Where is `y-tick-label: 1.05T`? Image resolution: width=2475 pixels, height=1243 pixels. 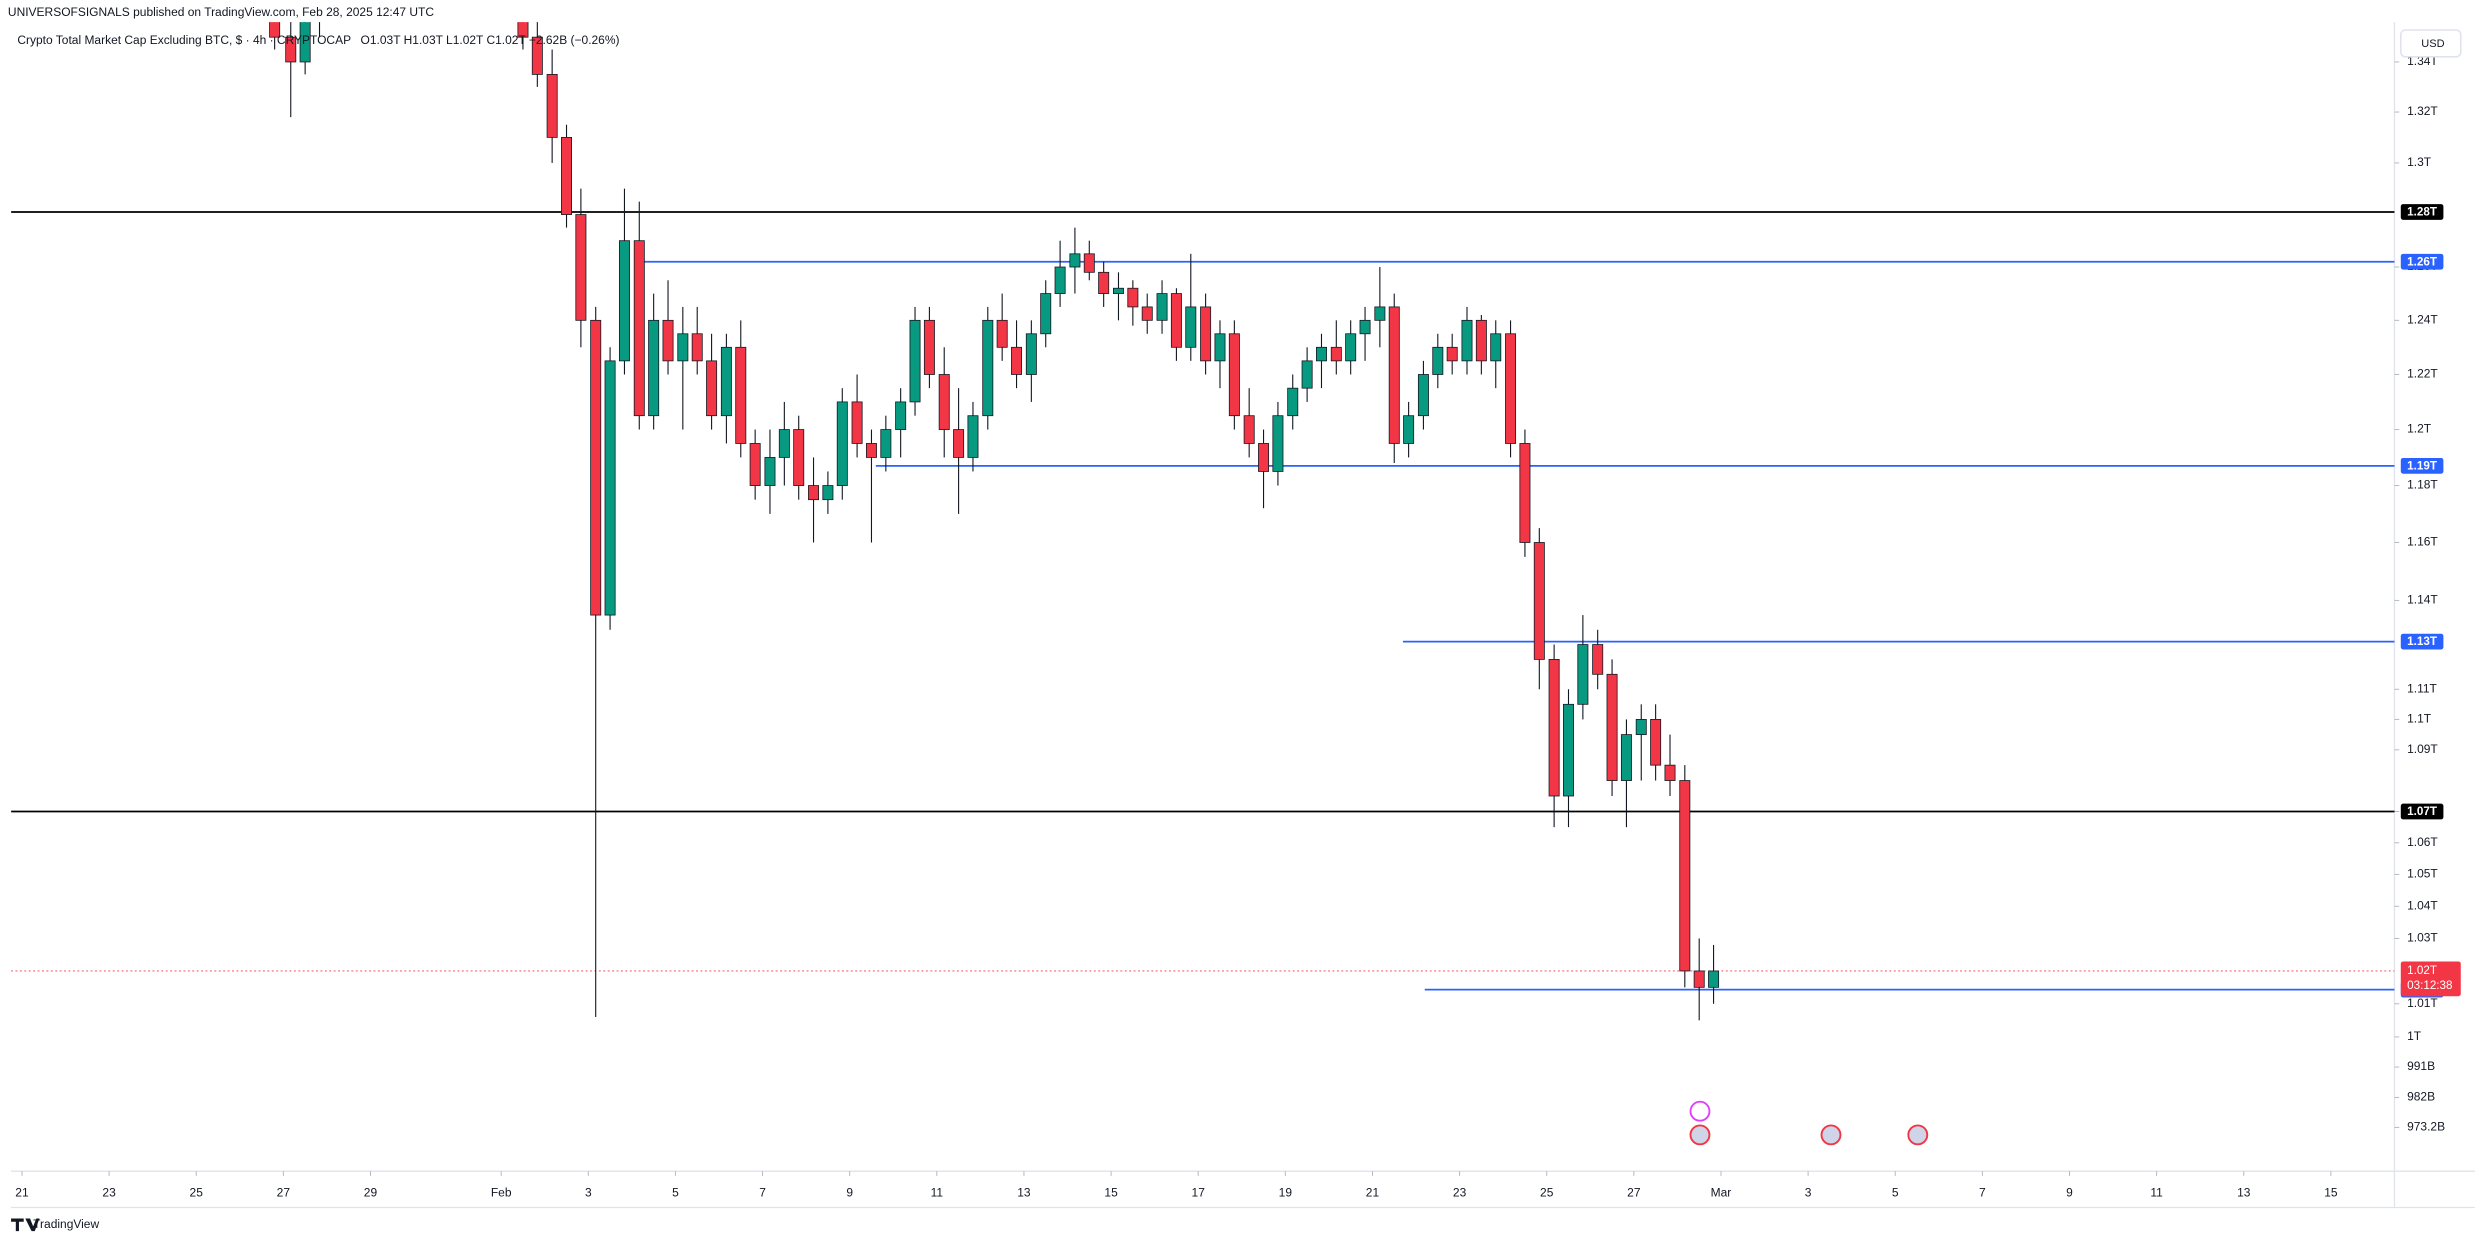 y-tick-label: 1.05T is located at coordinates (2422, 874).